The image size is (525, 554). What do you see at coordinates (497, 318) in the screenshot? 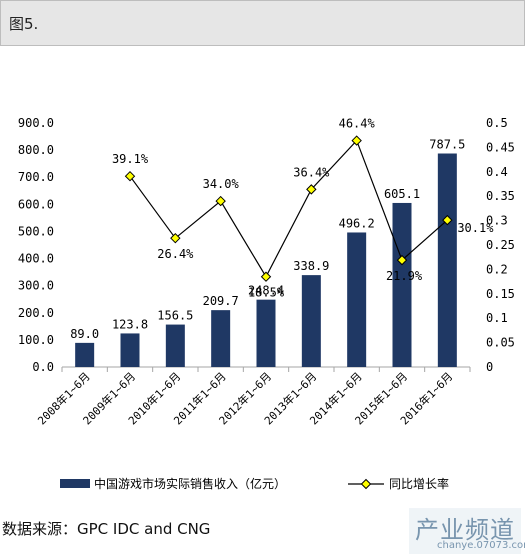
I see `y-right-tick-label: 0.1` at bounding box center [497, 318].